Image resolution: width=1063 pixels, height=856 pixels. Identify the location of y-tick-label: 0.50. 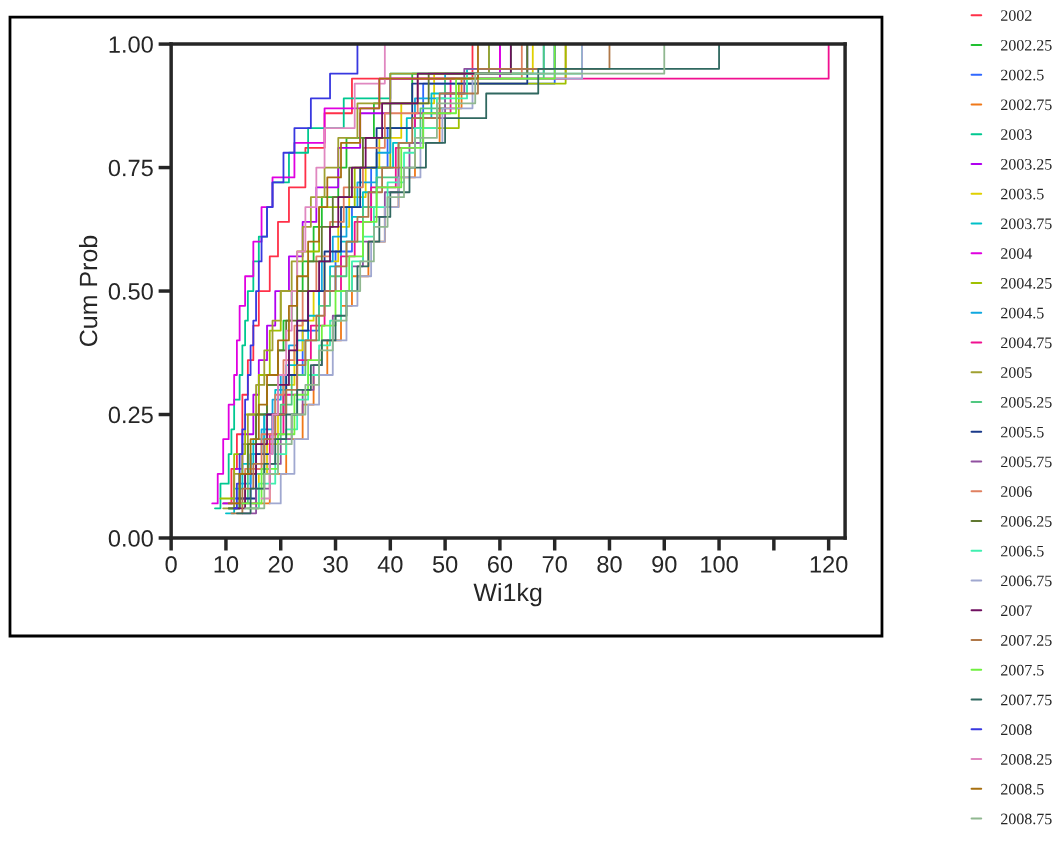
(130, 291).